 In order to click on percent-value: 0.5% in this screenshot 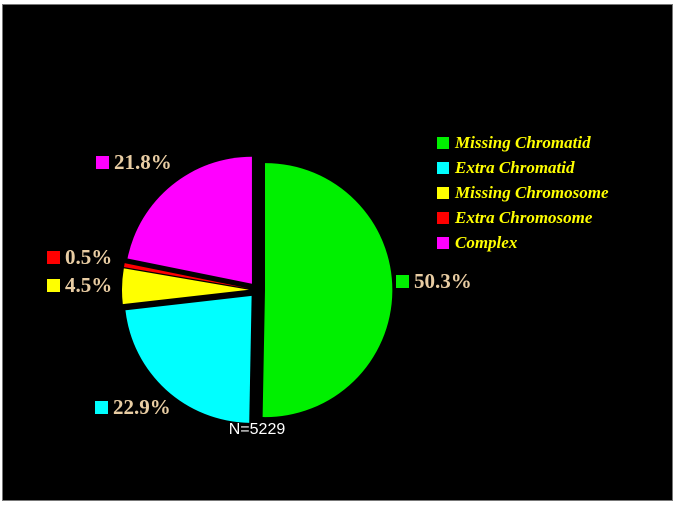, I will do `click(89, 257)`.